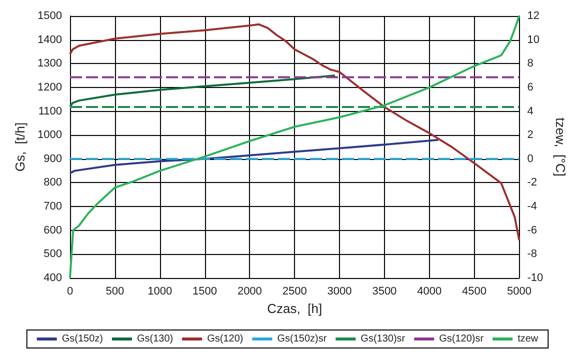 This screenshot has width=575, height=354. What do you see at coordinates (519, 292) in the screenshot?
I see `x-tick-label: 5000` at bounding box center [519, 292].